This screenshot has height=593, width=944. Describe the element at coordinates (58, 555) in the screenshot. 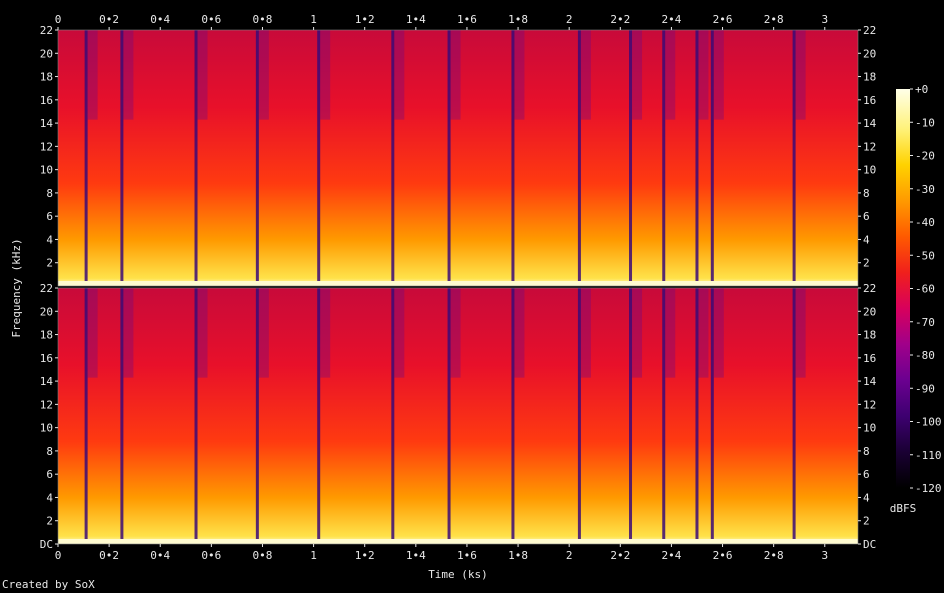

I see `x-tick-label: 0` at that location.